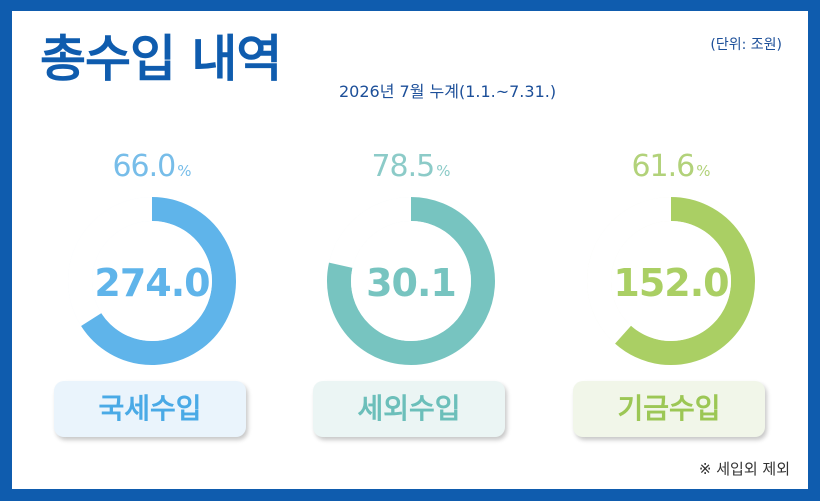  I want to click on percent-label: 78.5%, so click(411, 166).